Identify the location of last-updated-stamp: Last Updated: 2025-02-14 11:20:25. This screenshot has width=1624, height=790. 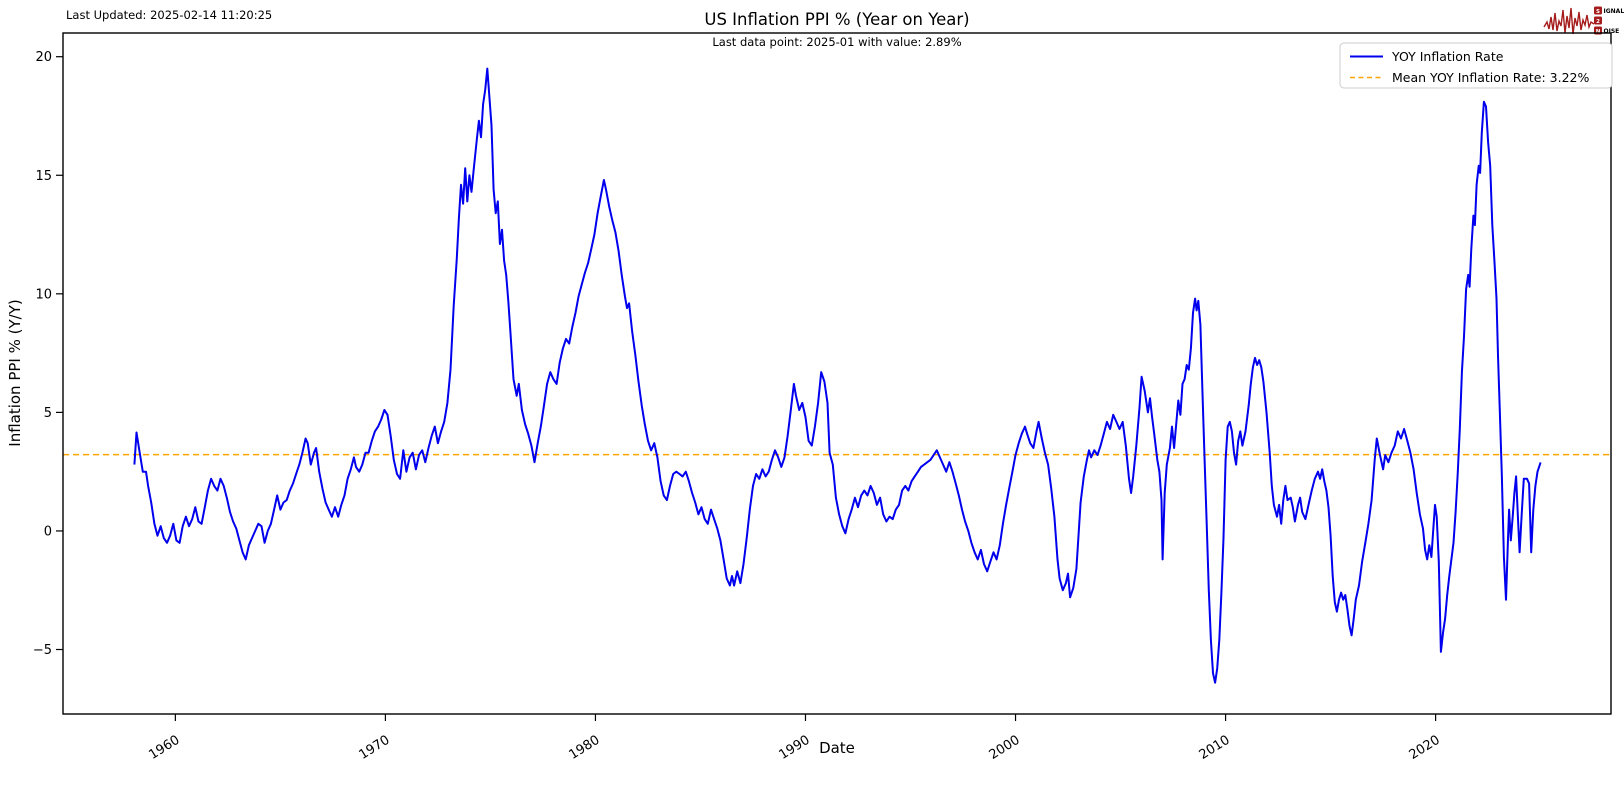
(169, 15).